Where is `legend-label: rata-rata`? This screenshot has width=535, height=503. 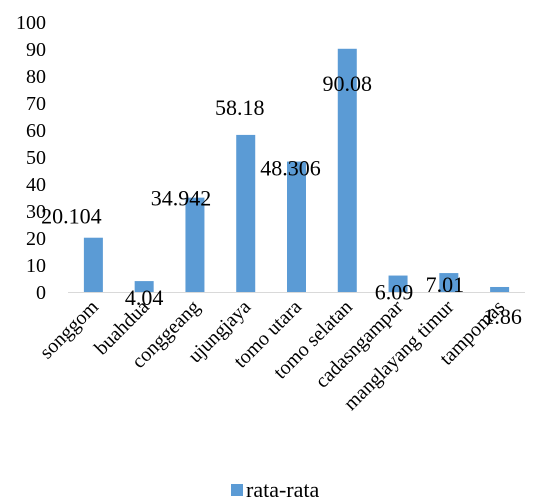 legend-label: rata-rata is located at coordinates (282, 489).